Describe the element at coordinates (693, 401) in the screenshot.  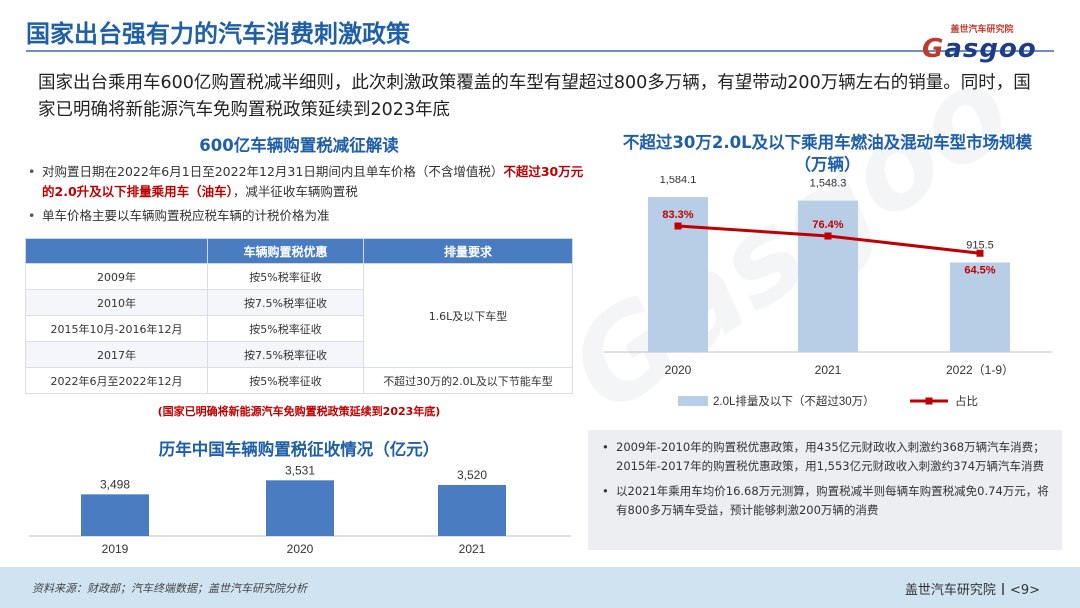
I see `legend-bar-swatch` at that location.